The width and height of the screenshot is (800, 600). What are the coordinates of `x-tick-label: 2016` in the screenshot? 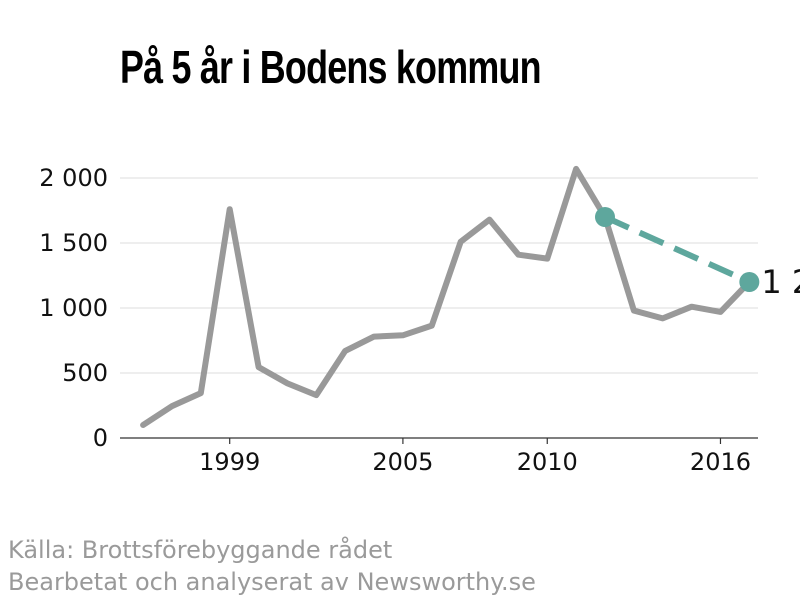 It's located at (720, 462).